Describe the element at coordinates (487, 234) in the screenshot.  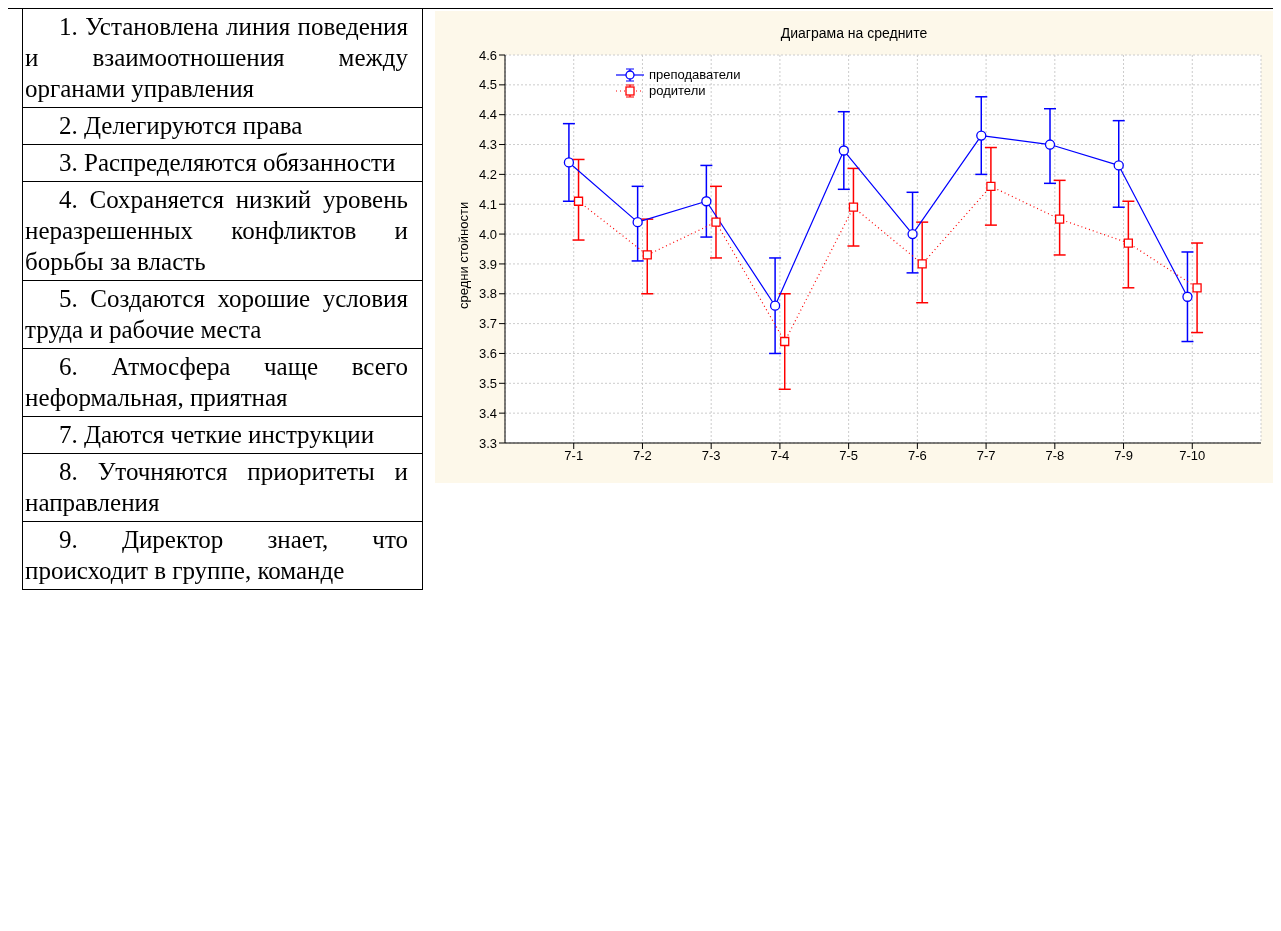
I see `y-tick-label: 4.0` at that location.